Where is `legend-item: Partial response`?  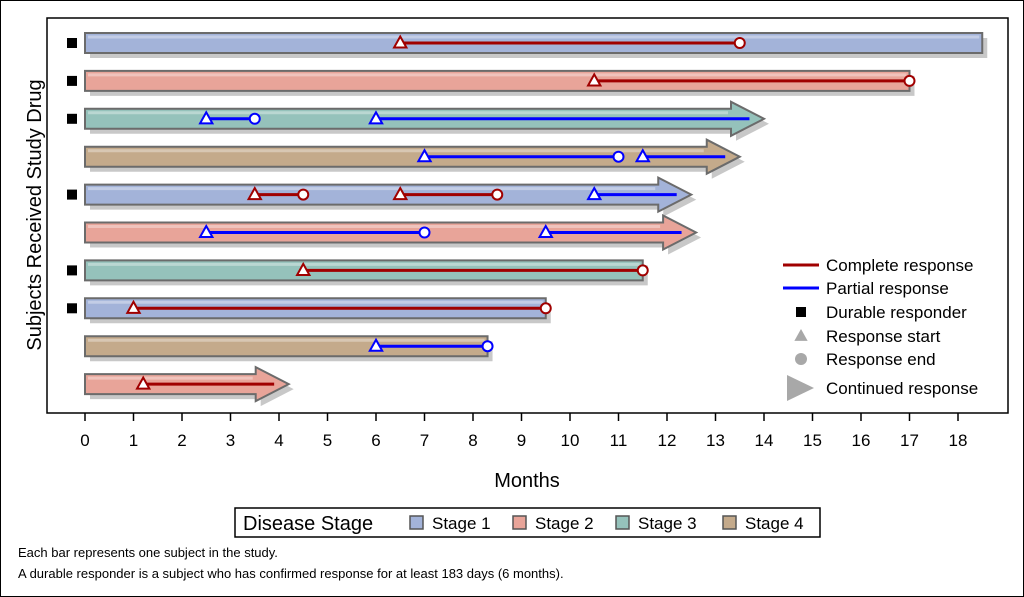
legend-item: Partial response is located at coordinates (866, 288).